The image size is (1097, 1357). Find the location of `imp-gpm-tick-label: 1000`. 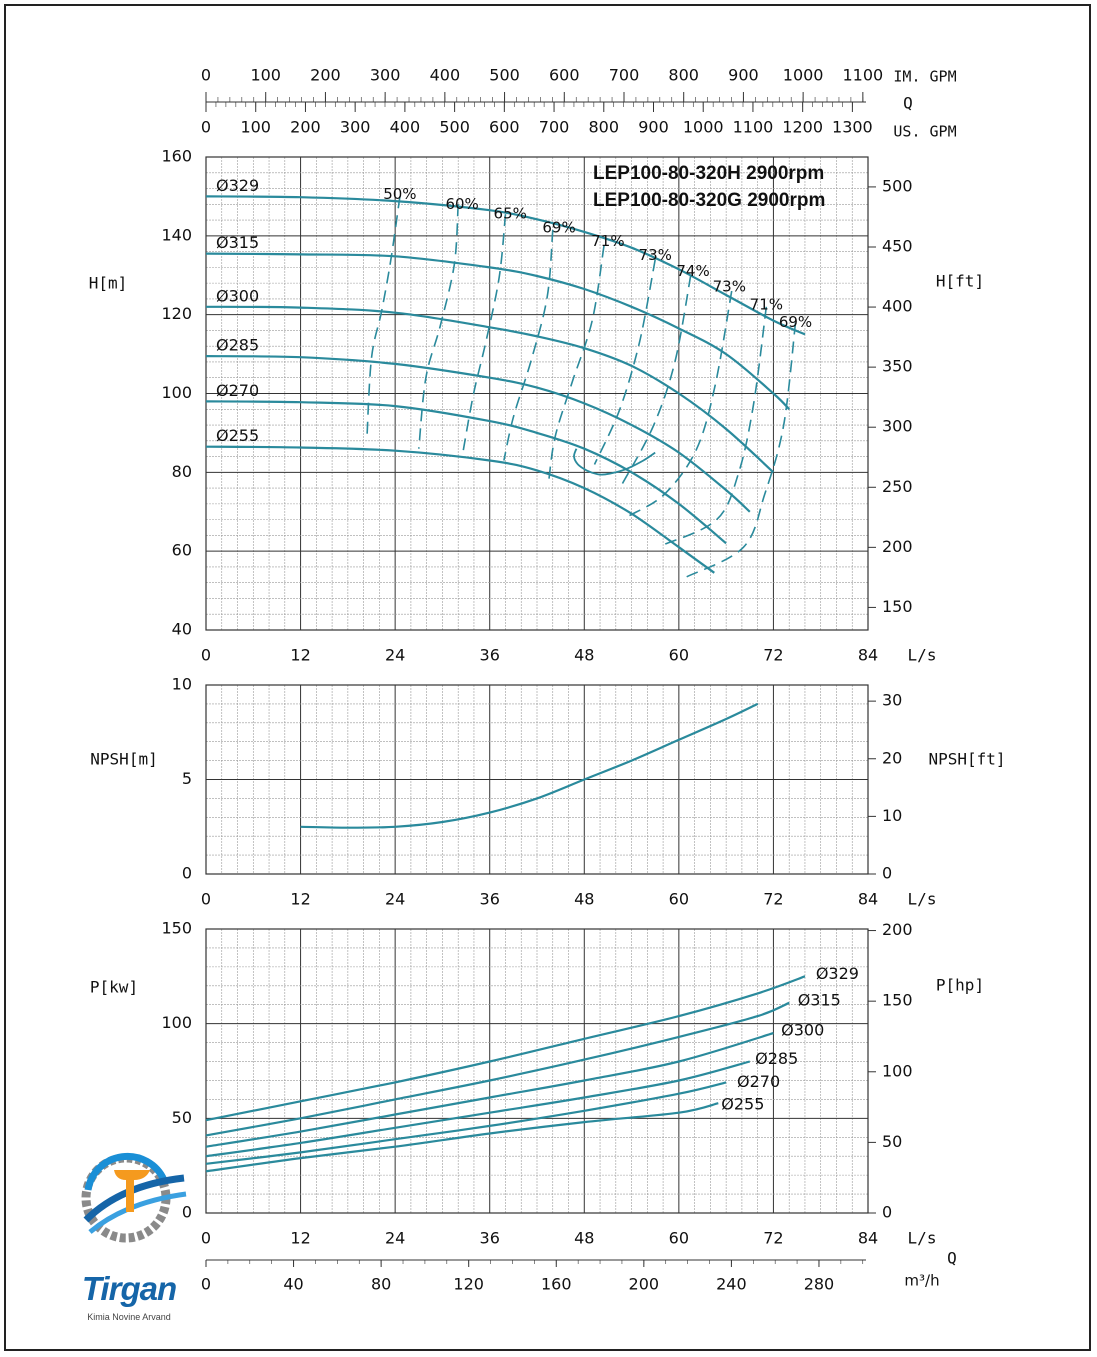

imp-gpm-tick-label: 1000 is located at coordinates (803, 75).